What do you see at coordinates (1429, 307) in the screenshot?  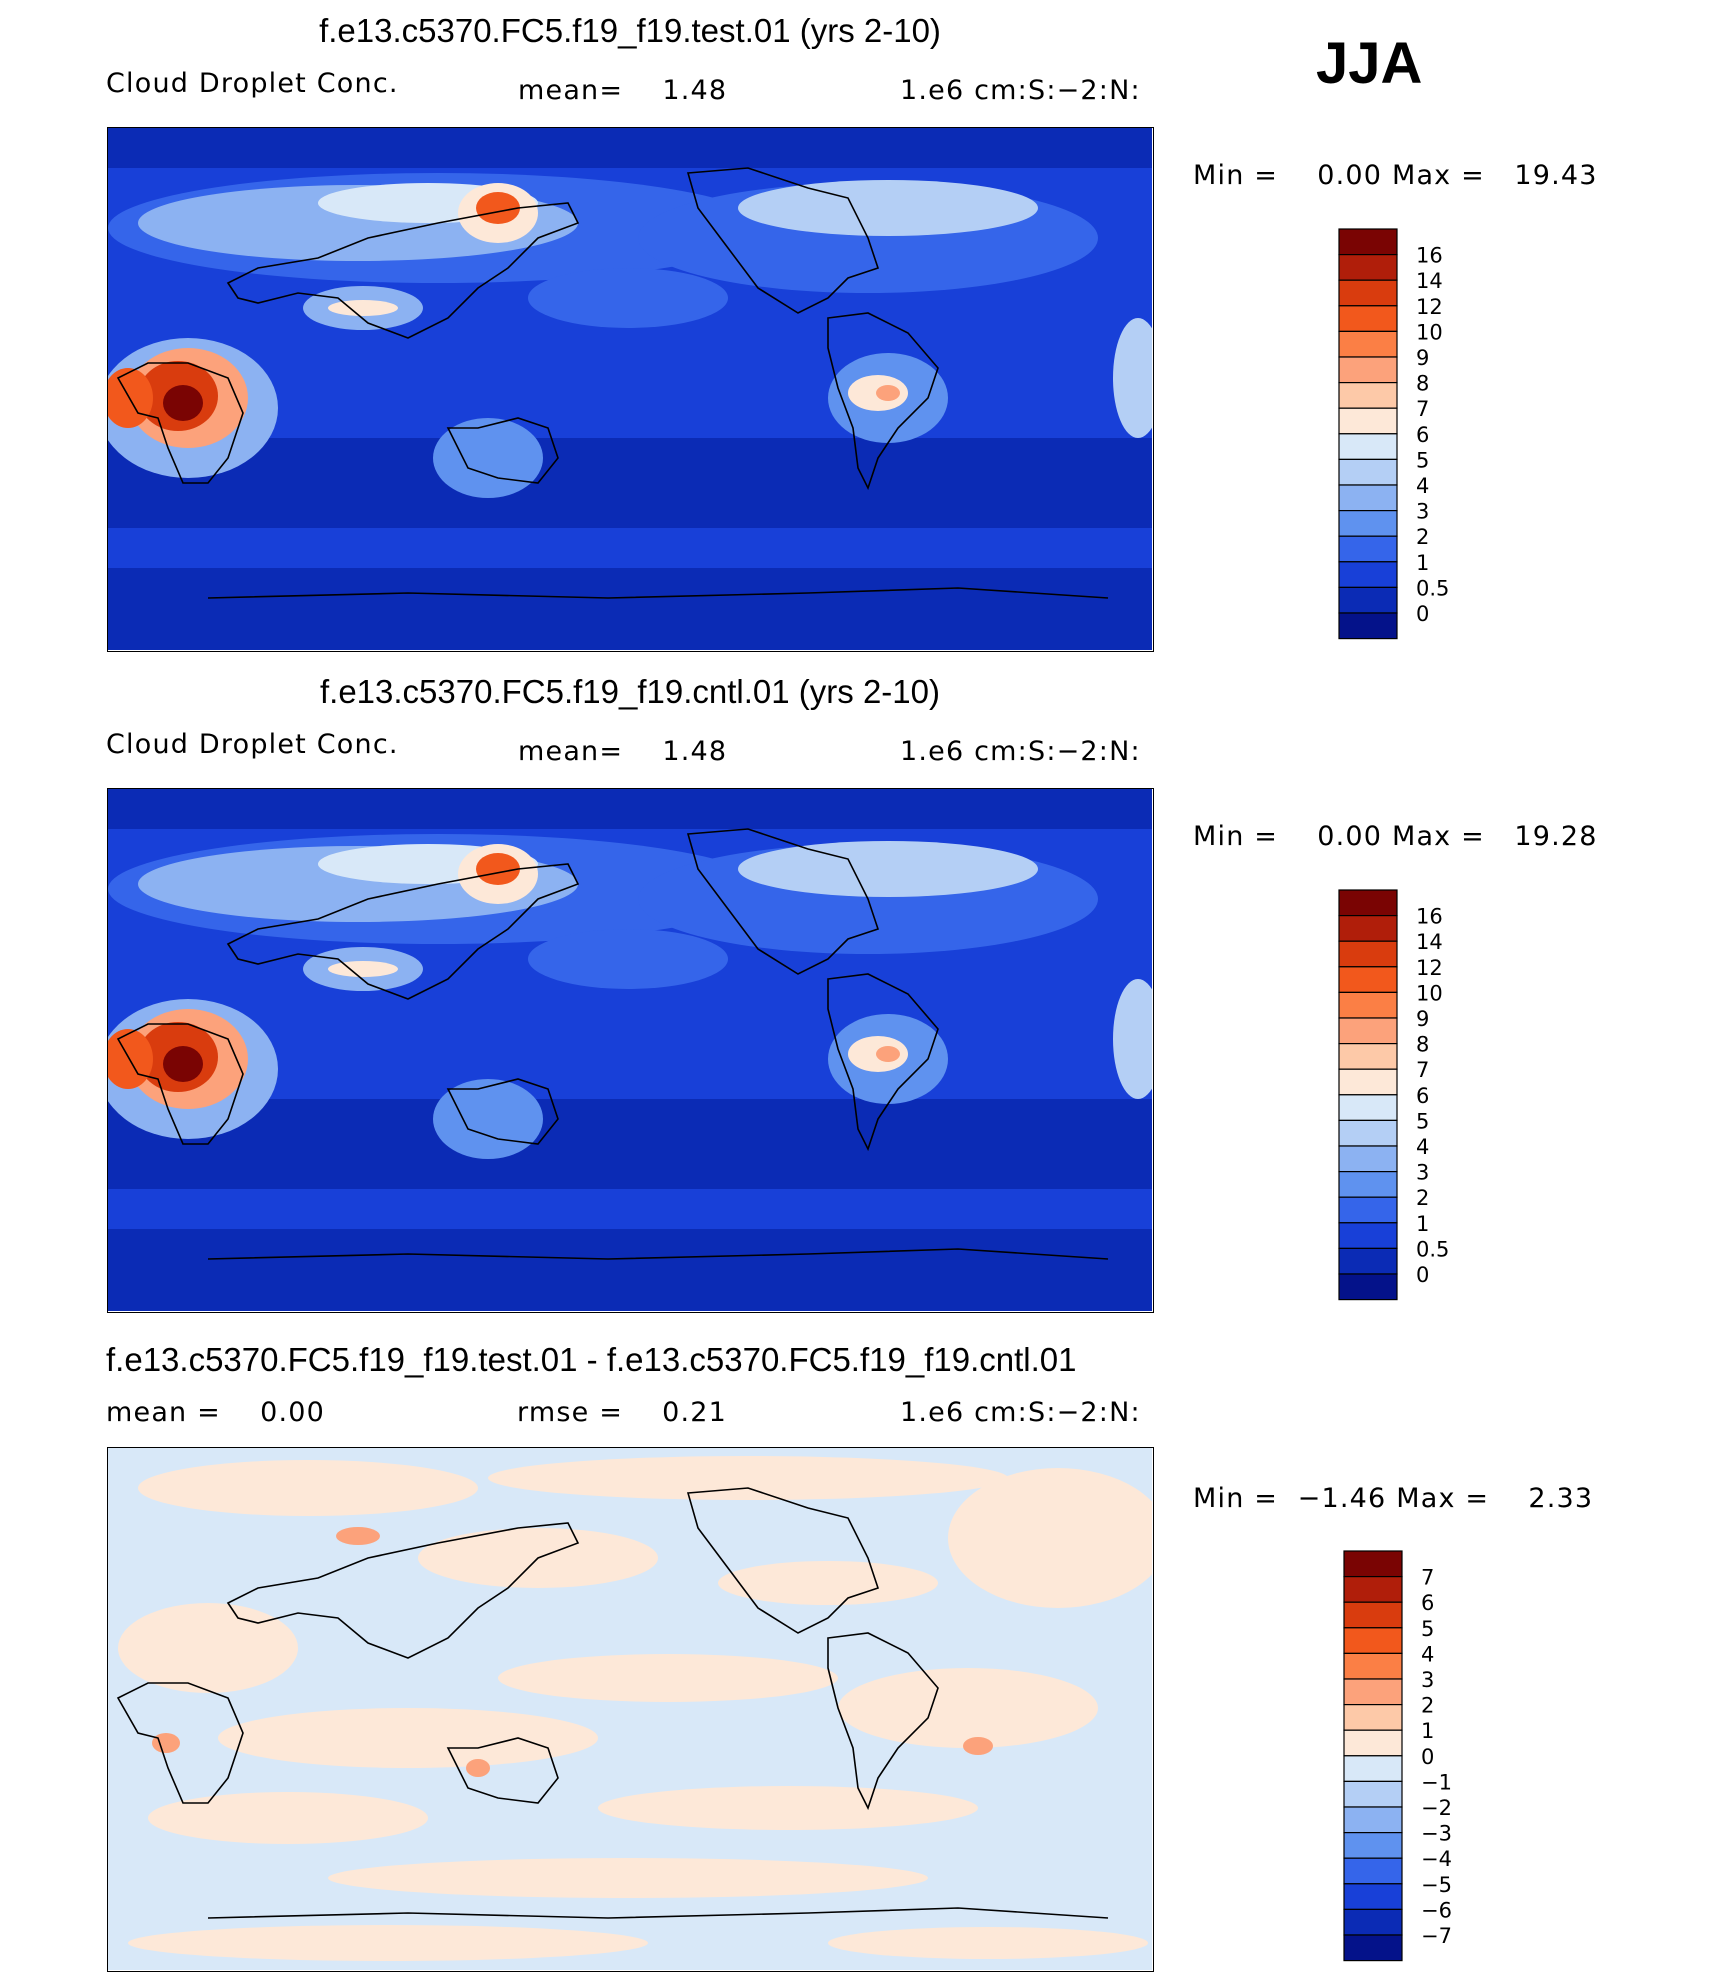 I see `colorbar-1-tick-label: 12` at bounding box center [1429, 307].